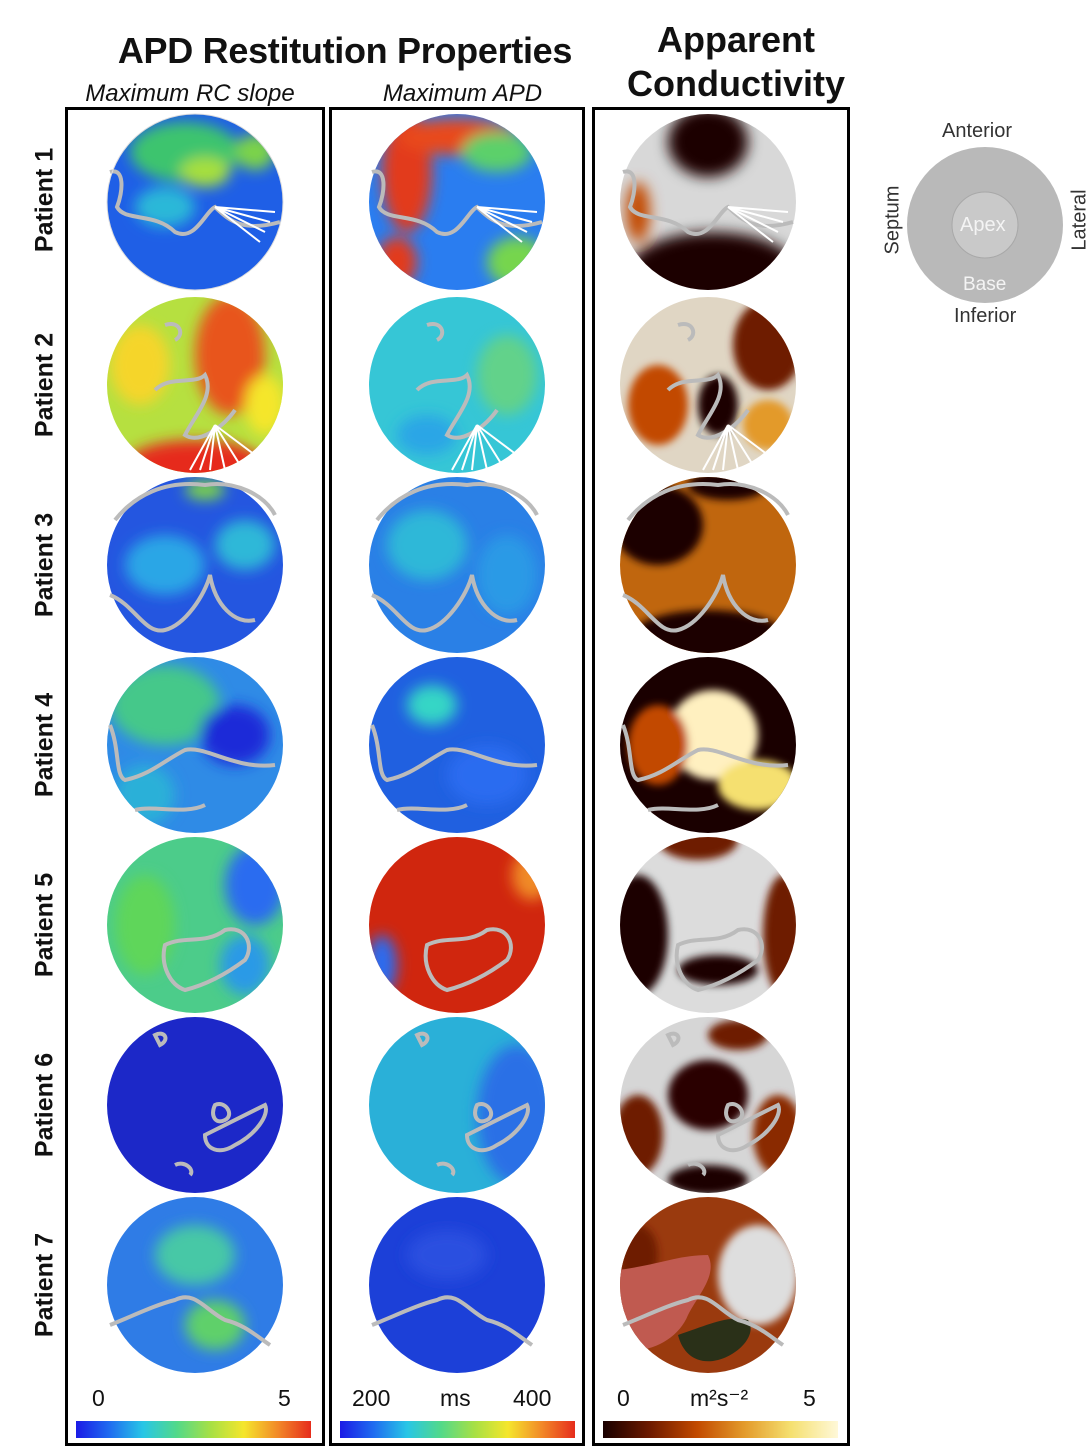  Describe the element at coordinates (462, 93) in the screenshot. I see `max-apd-subtitle: Maximum APD` at that location.